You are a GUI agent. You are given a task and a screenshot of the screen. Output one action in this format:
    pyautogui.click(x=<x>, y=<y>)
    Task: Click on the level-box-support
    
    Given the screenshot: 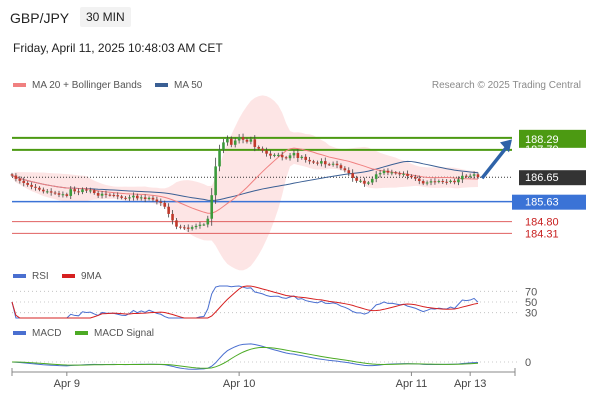 What is the action you would take?
    pyautogui.click(x=549, y=202)
    